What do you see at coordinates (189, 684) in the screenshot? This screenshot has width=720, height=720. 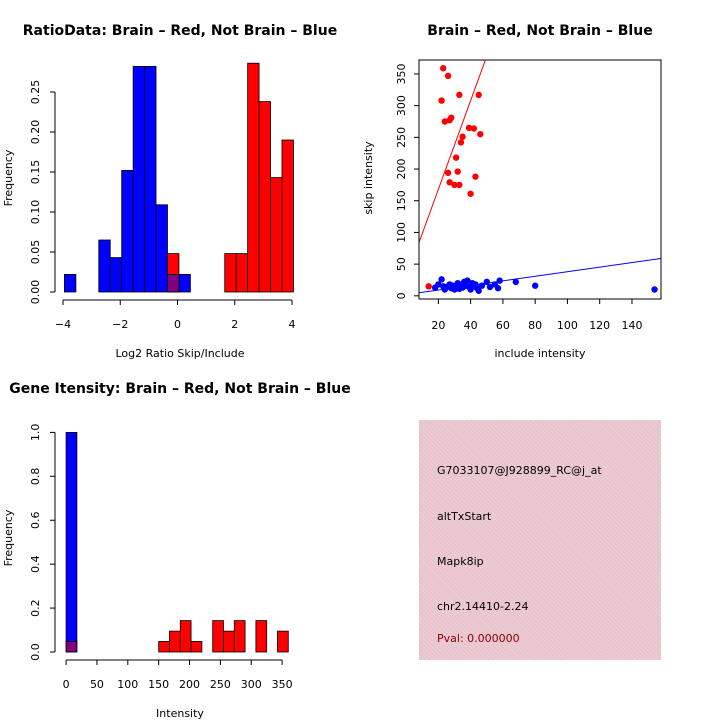 I see `x-tick-label: 200` at bounding box center [189, 684].